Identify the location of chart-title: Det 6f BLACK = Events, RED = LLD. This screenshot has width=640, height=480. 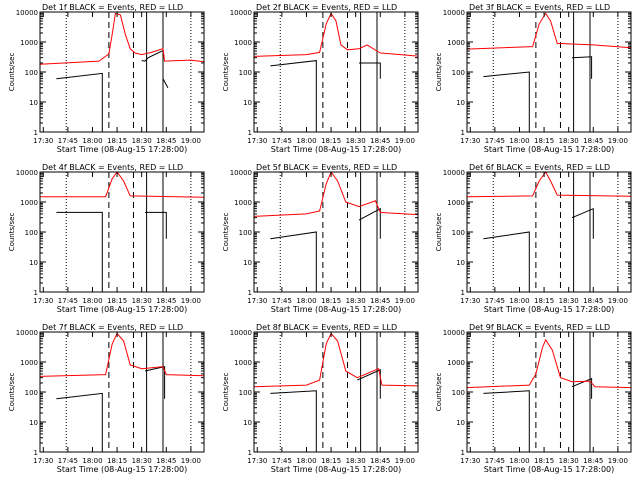
(539, 167).